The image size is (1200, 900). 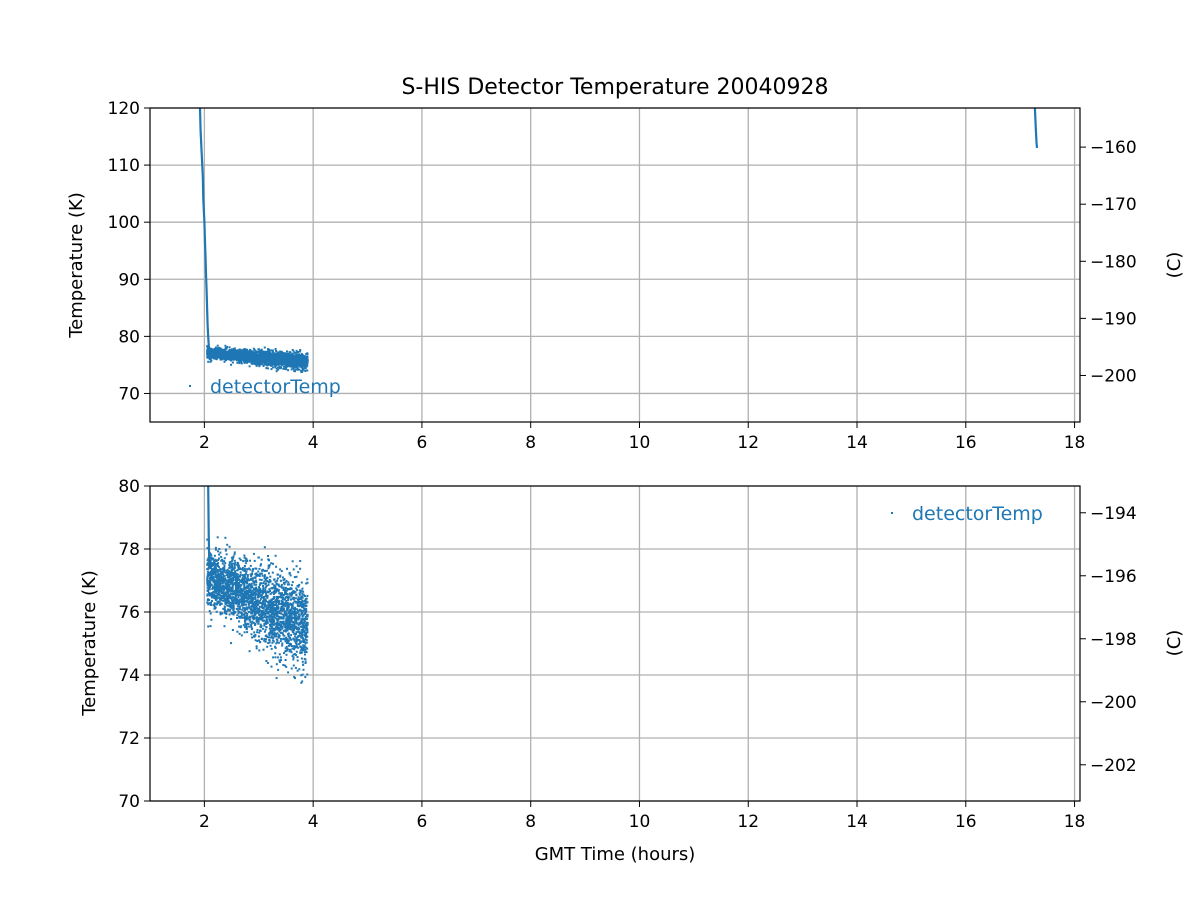 I want to click on top-right-tick-label: −170, so click(x=1113, y=205).